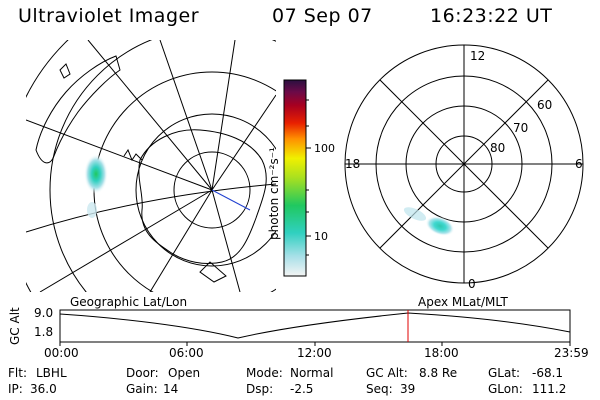 This screenshot has height=400, width=600. I want to click on time-tick-2359: 23:59, so click(571, 353).